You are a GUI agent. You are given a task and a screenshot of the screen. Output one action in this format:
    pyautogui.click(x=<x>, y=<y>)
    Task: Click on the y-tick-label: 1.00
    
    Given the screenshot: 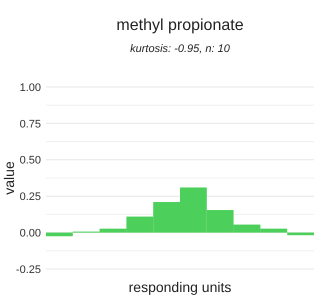 What is the action you would take?
    pyautogui.click(x=30, y=88)
    